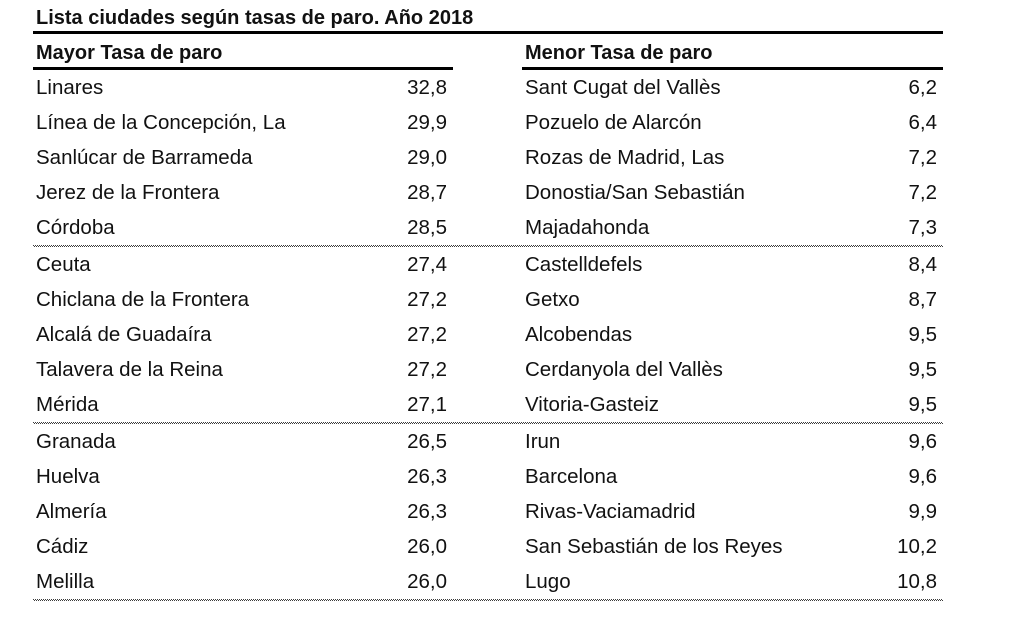 The image size is (1009, 627). What do you see at coordinates (68, 476) in the screenshot?
I see `left-city-cell: Huelva` at bounding box center [68, 476].